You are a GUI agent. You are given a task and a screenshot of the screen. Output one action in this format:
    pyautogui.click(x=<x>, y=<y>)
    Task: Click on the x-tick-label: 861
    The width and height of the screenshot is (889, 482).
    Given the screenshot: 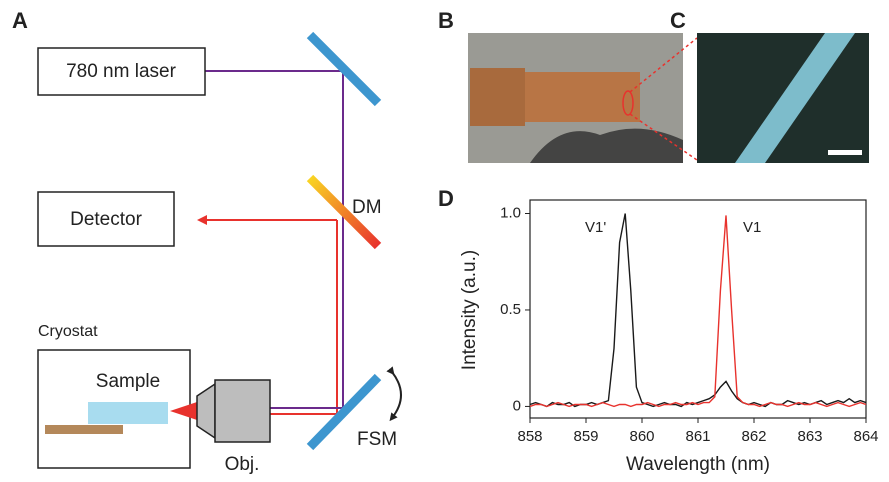 What is the action you would take?
    pyautogui.click(x=697, y=436)
    